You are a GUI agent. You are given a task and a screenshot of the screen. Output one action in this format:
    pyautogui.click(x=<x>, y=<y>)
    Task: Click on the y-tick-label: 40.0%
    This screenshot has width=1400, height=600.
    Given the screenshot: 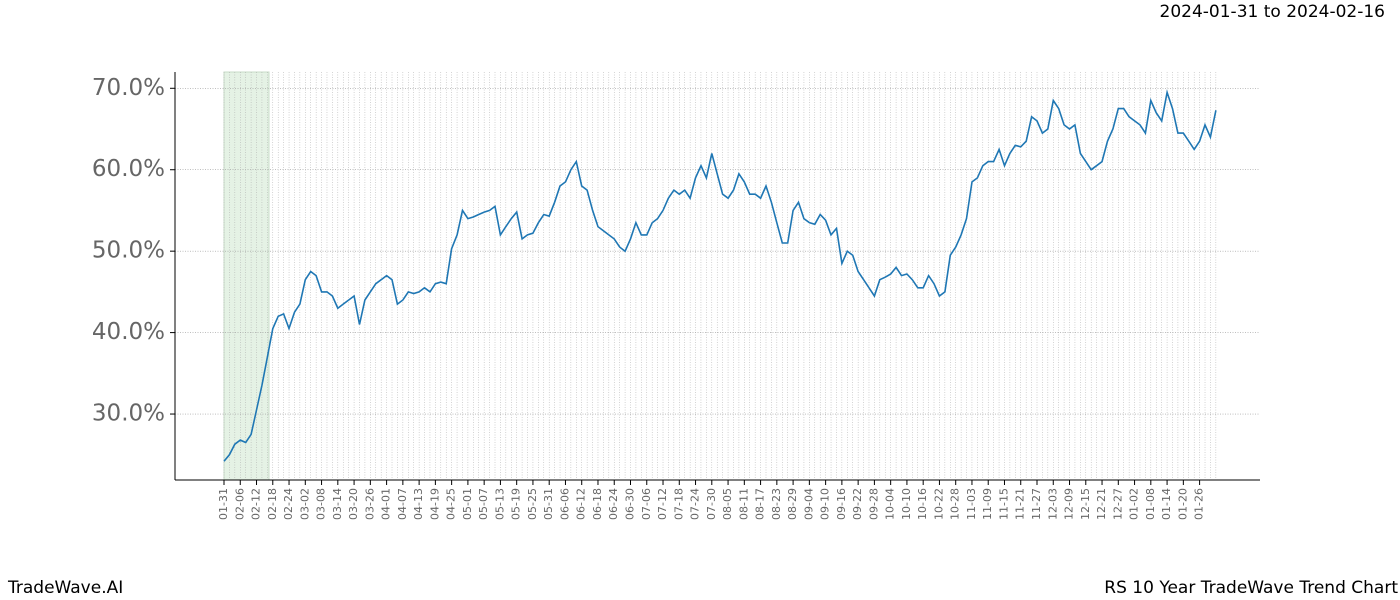 What is the action you would take?
    pyautogui.click(x=128, y=332)
    